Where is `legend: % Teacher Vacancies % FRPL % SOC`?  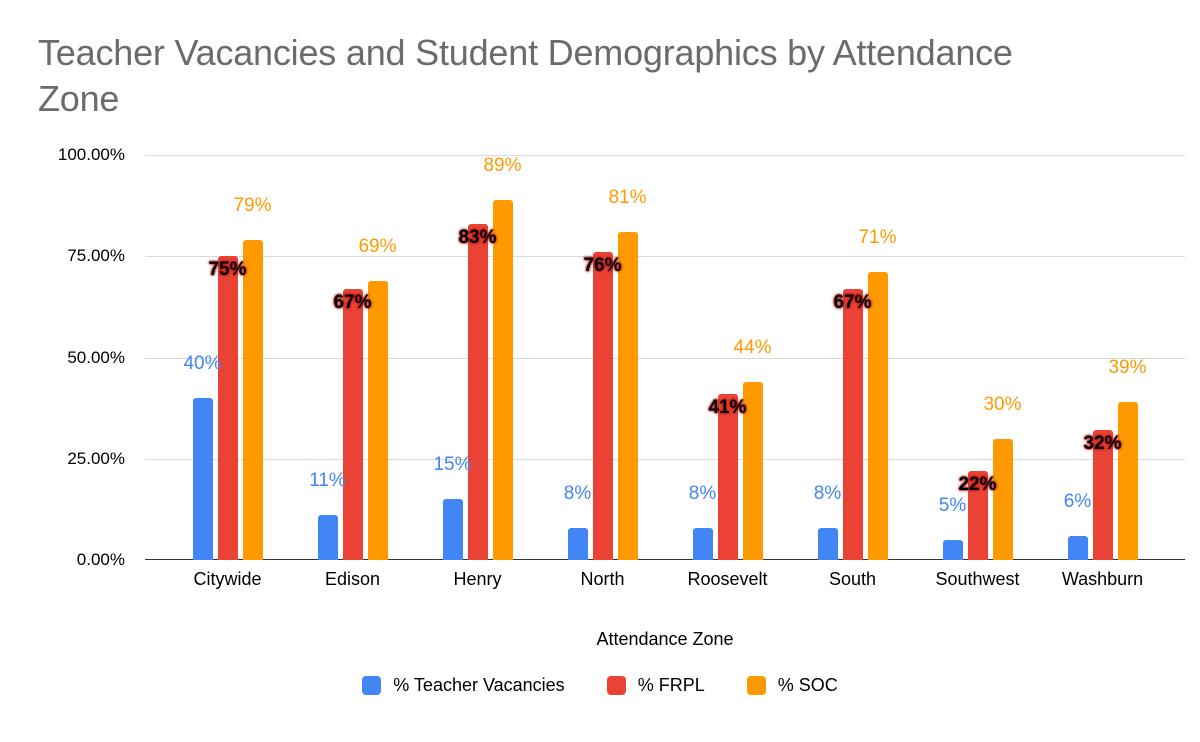 legend: % Teacher Vacancies % FRPL % SOC is located at coordinates (600, 685).